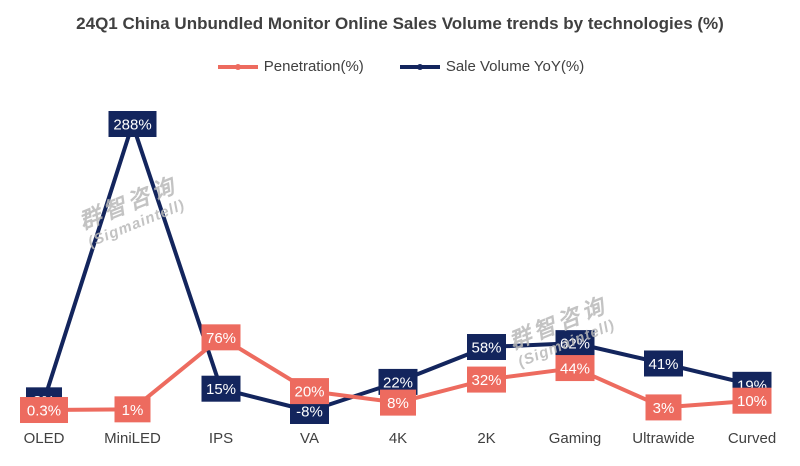 This screenshot has height=466, width=800. I want to click on penetration-data-label: 3%, so click(664, 408).